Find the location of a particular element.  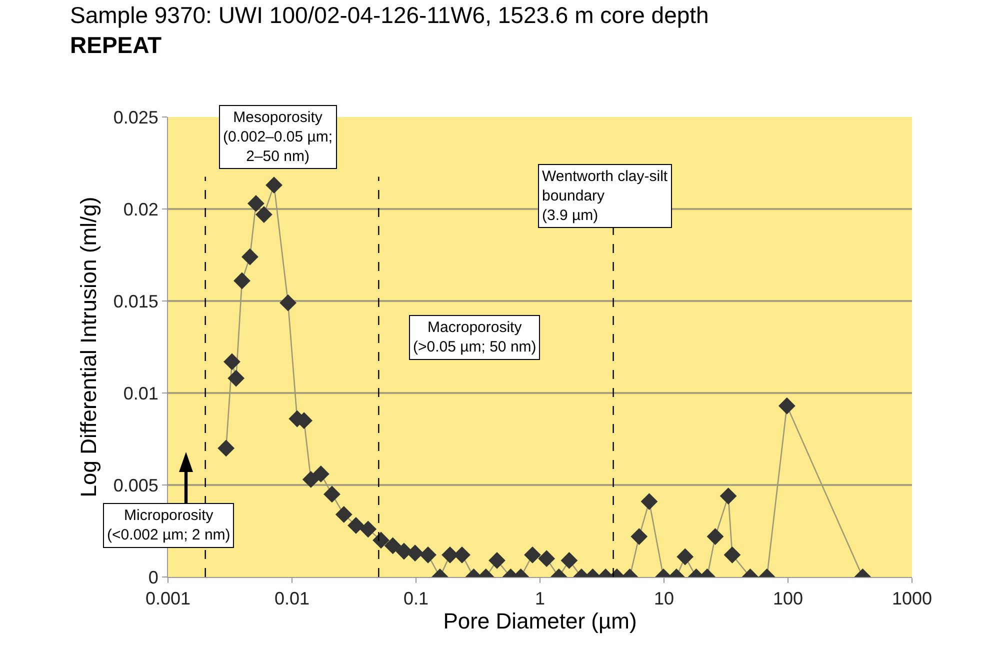

y-tick-label: 0.01 is located at coordinates (140, 393).